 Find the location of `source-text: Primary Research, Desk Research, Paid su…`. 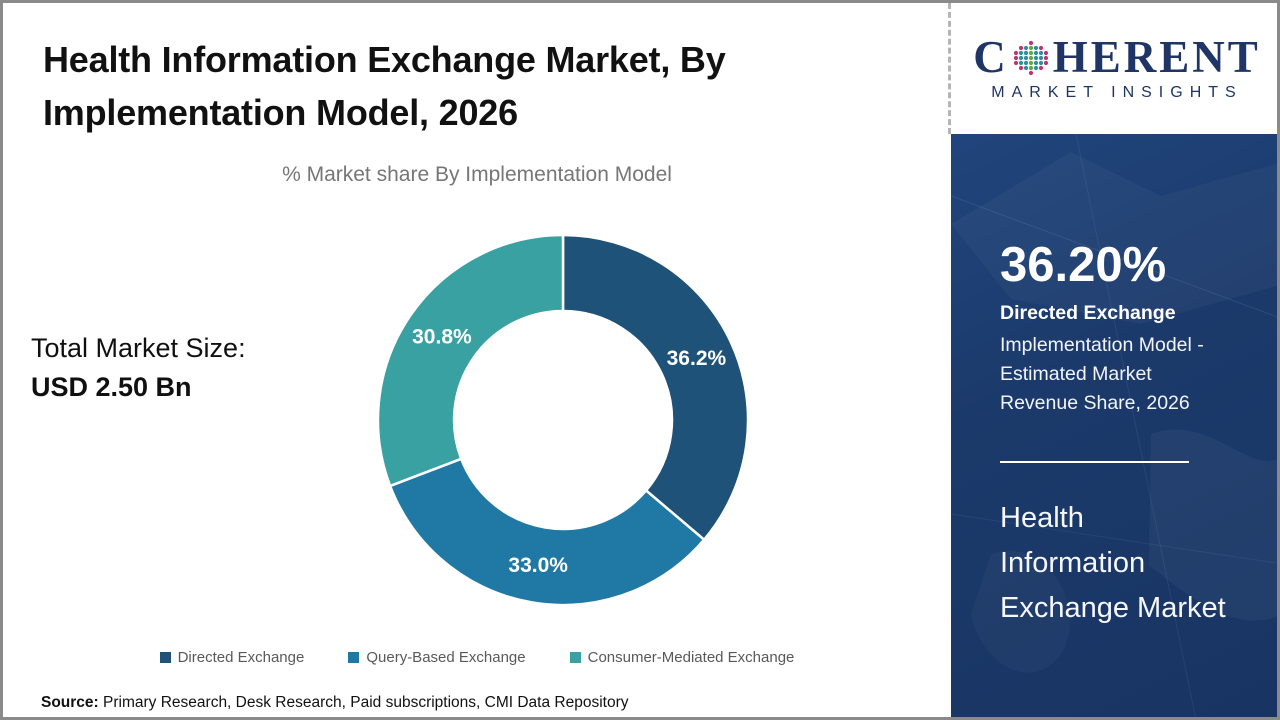

source-text: Primary Research, Desk Research, Paid su… is located at coordinates (366, 702).